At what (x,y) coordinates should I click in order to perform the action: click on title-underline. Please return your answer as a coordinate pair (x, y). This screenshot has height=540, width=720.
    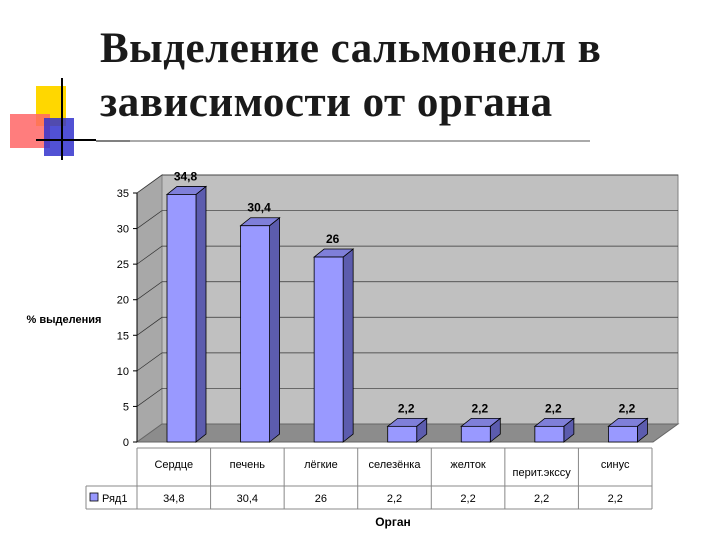
    Looking at the image, I should click on (360, 141).